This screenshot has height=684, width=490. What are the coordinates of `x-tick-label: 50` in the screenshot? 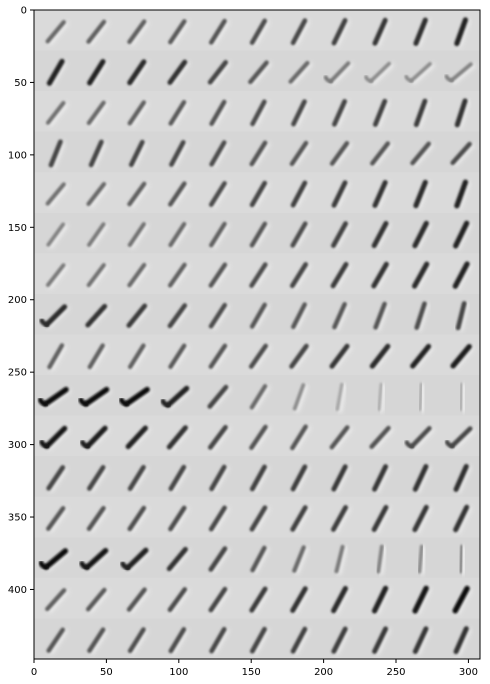 It's located at (106, 672).